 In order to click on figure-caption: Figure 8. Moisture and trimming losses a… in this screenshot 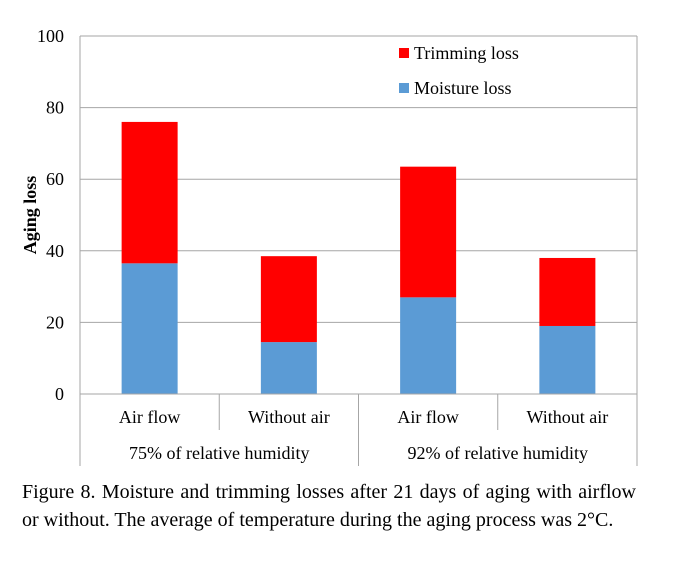, I will do `click(329, 506)`.